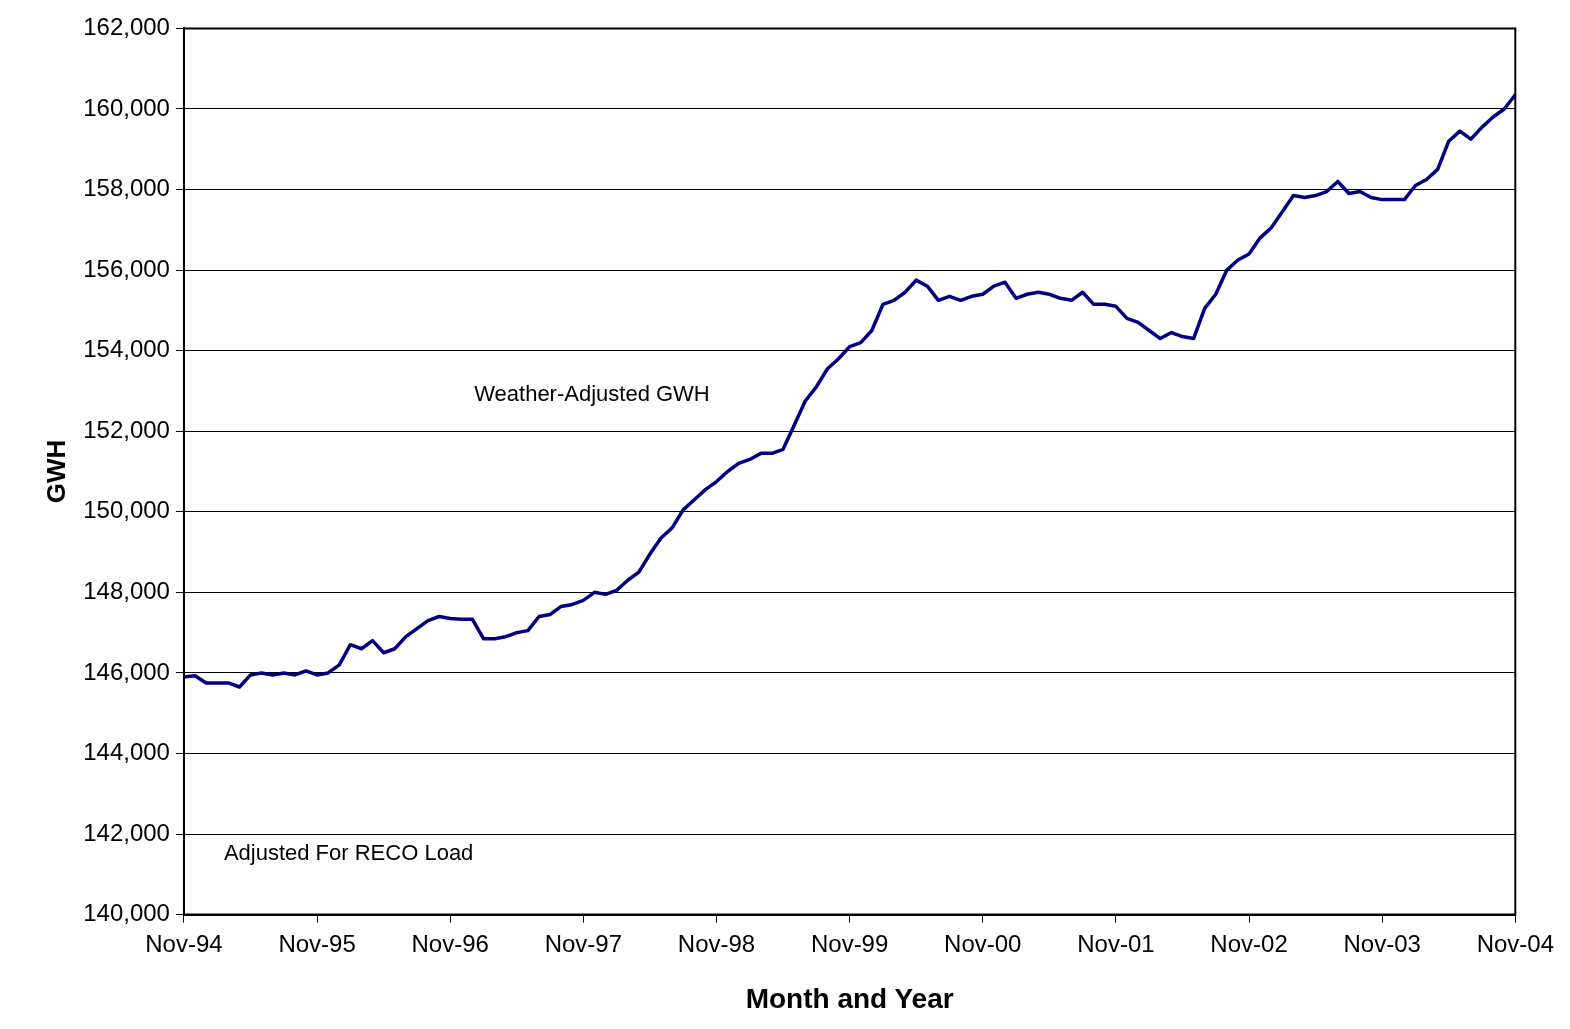 This screenshot has width=1570, height=1029. I want to click on y-tick-label: 146,000, so click(126, 671).